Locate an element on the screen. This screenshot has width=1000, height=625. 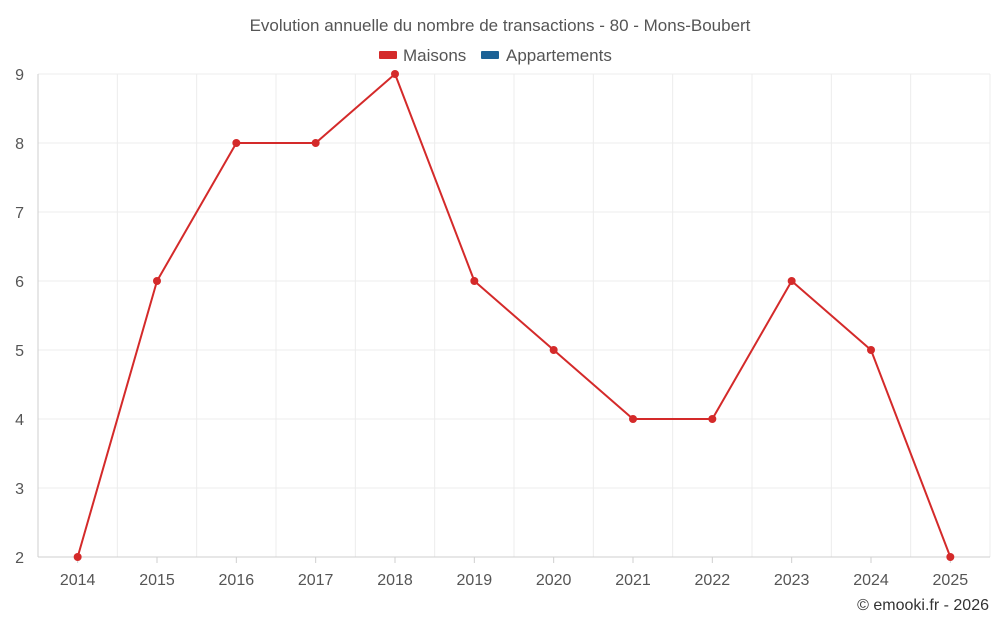
legend: Maisons Appartements is located at coordinates (495, 55).